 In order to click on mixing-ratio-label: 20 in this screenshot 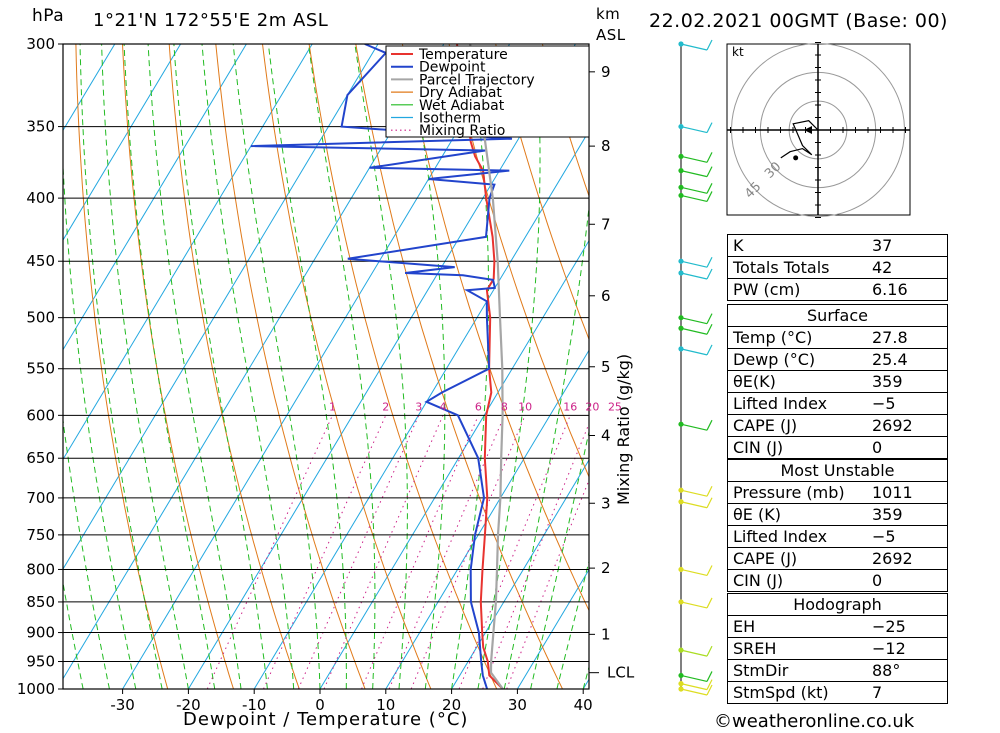, I will do `click(592, 406)`.